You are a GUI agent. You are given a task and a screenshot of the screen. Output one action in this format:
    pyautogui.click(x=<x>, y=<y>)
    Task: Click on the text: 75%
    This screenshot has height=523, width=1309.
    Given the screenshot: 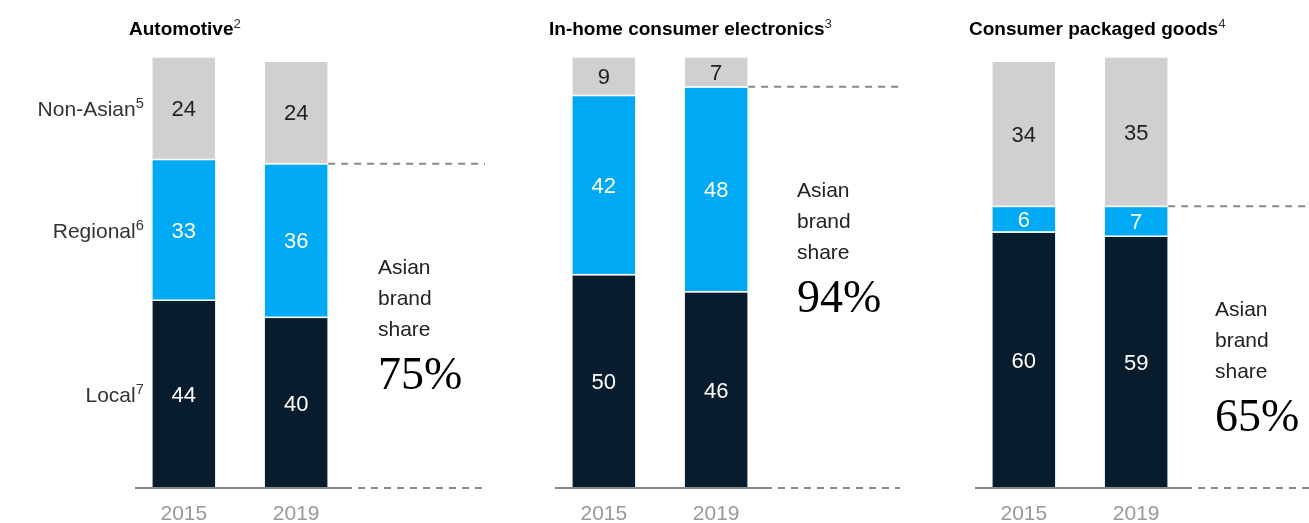 What is the action you would take?
    pyautogui.click(x=420, y=373)
    